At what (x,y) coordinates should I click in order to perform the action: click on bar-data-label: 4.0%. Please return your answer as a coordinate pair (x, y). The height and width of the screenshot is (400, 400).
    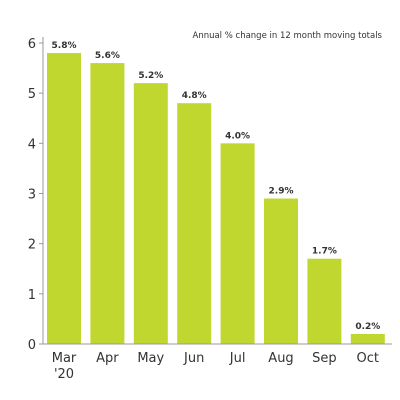
    Looking at the image, I should click on (237, 136).